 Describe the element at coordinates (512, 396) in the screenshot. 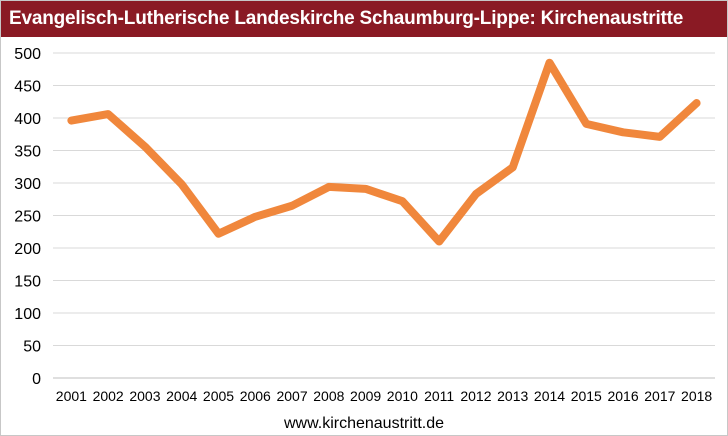

I see `x-tick-label: 2013` at that location.